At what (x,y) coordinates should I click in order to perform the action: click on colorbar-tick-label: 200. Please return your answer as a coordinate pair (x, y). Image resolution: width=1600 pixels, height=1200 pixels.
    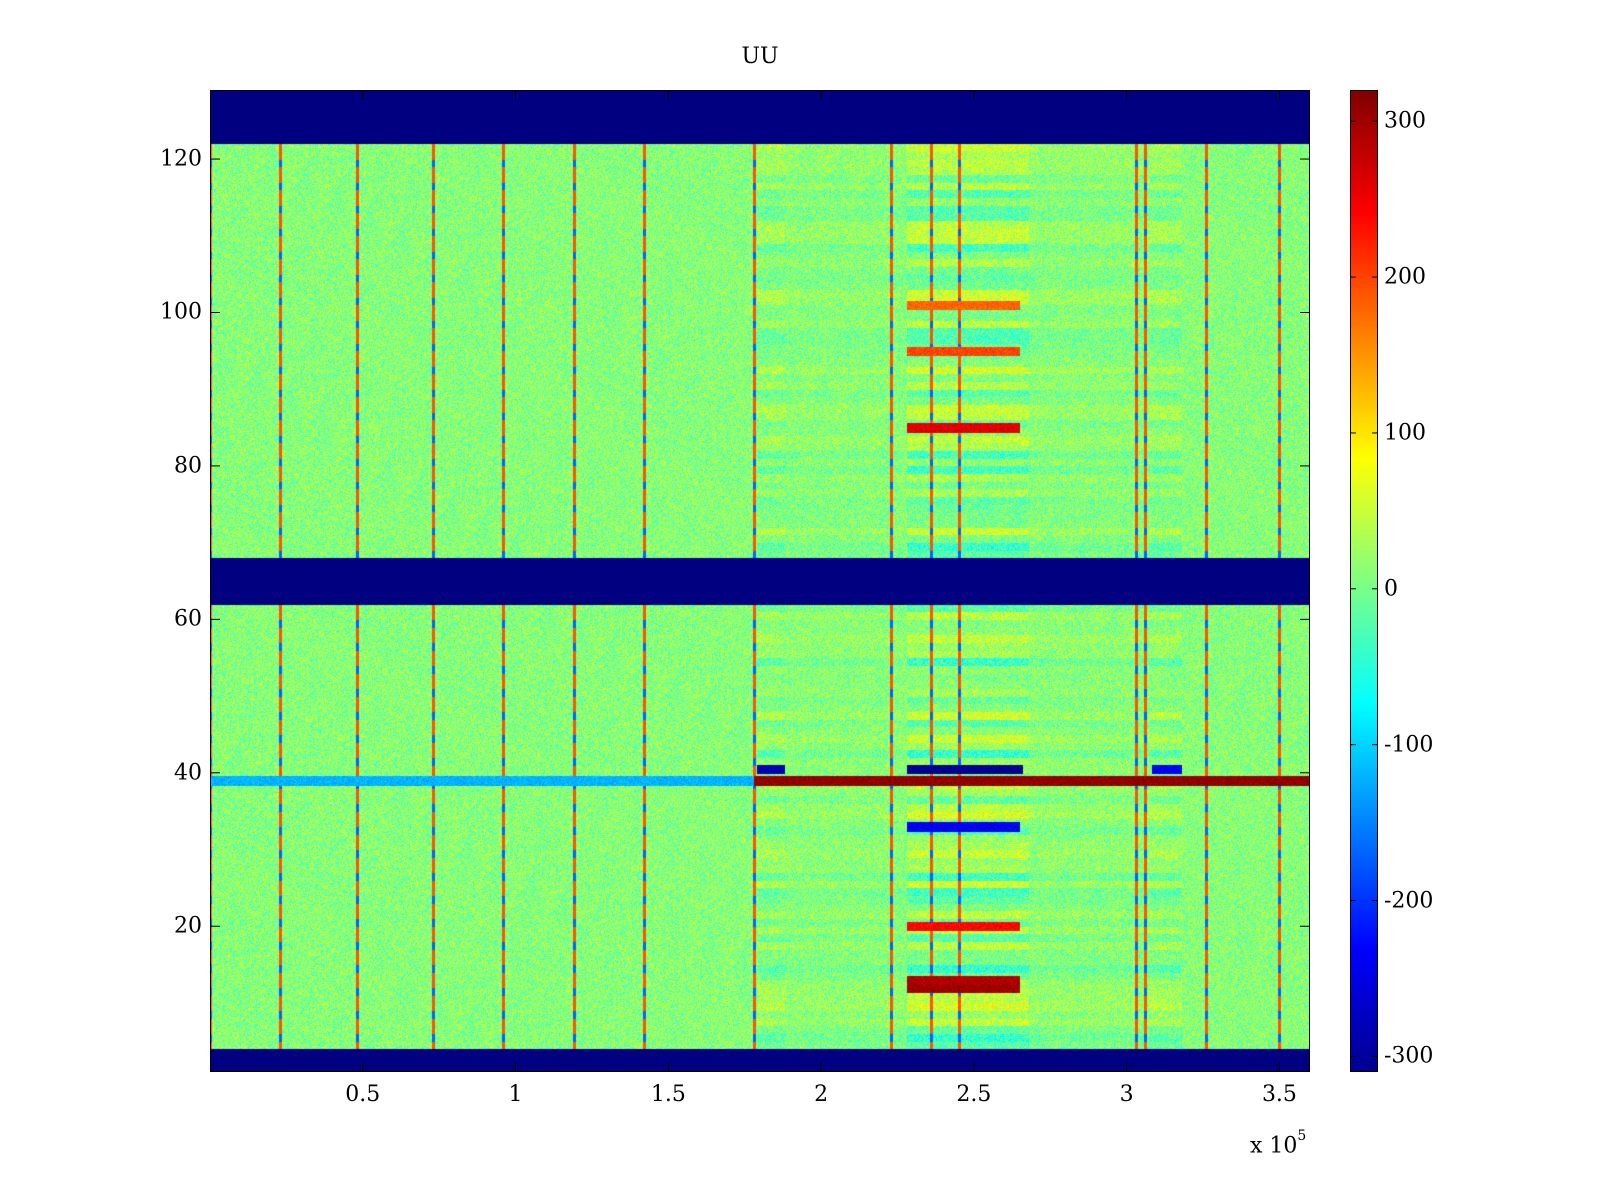
    Looking at the image, I should click on (1405, 277).